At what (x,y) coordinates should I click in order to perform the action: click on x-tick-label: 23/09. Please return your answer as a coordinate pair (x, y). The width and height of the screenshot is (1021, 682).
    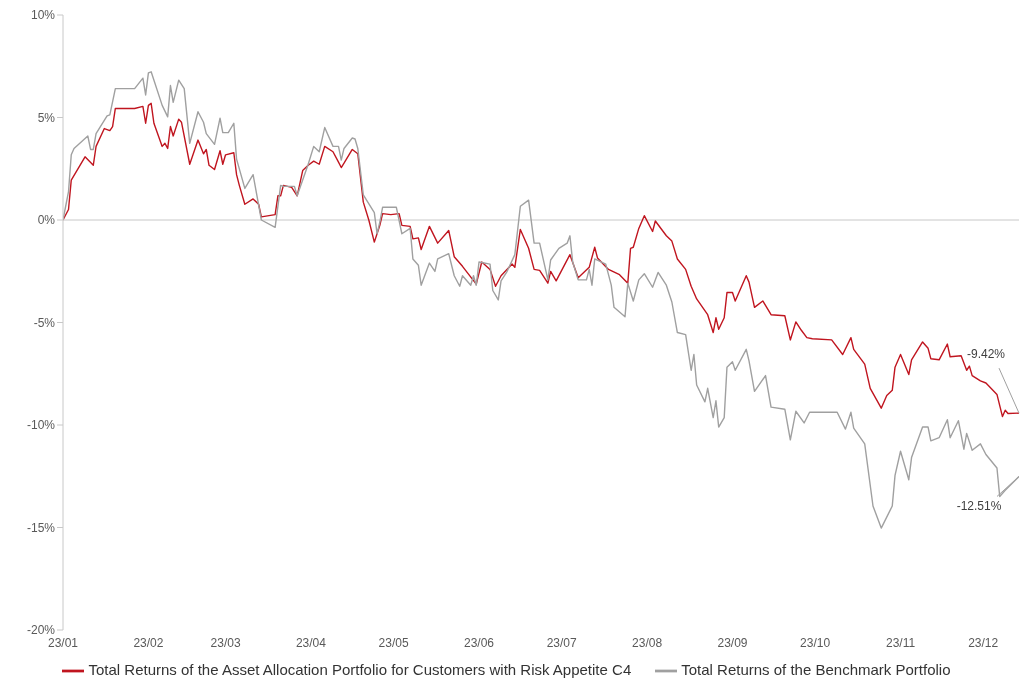
    Looking at the image, I should click on (732, 642).